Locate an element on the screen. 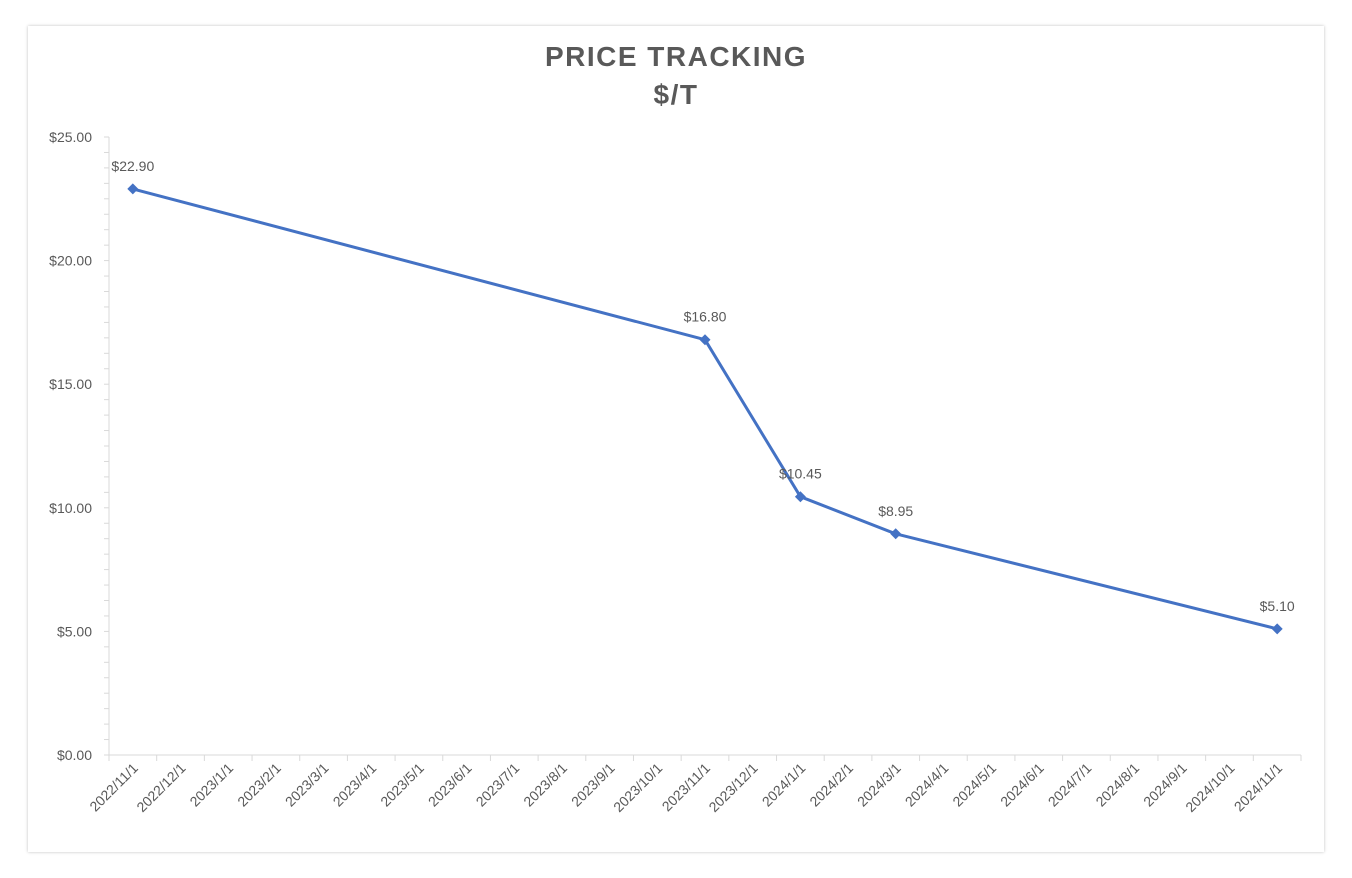 This screenshot has width=1352, height=878. x-tick-label: 2024/5/1 is located at coordinates (974, 785).